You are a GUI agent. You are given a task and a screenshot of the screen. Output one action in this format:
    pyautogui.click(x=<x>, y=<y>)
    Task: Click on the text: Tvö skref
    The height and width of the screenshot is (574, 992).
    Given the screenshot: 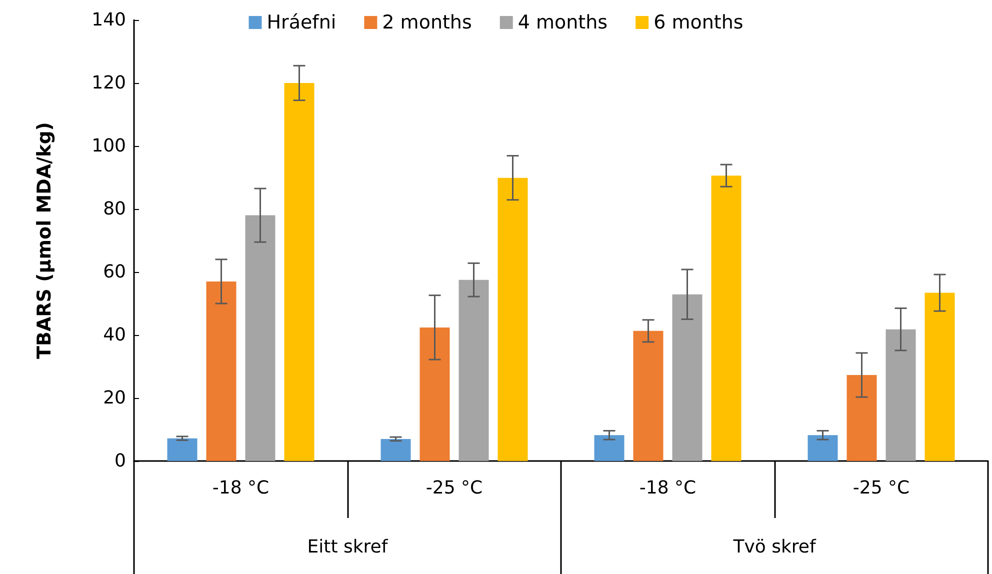 What is the action you would take?
    pyautogui.click(x=774, y=547)
    